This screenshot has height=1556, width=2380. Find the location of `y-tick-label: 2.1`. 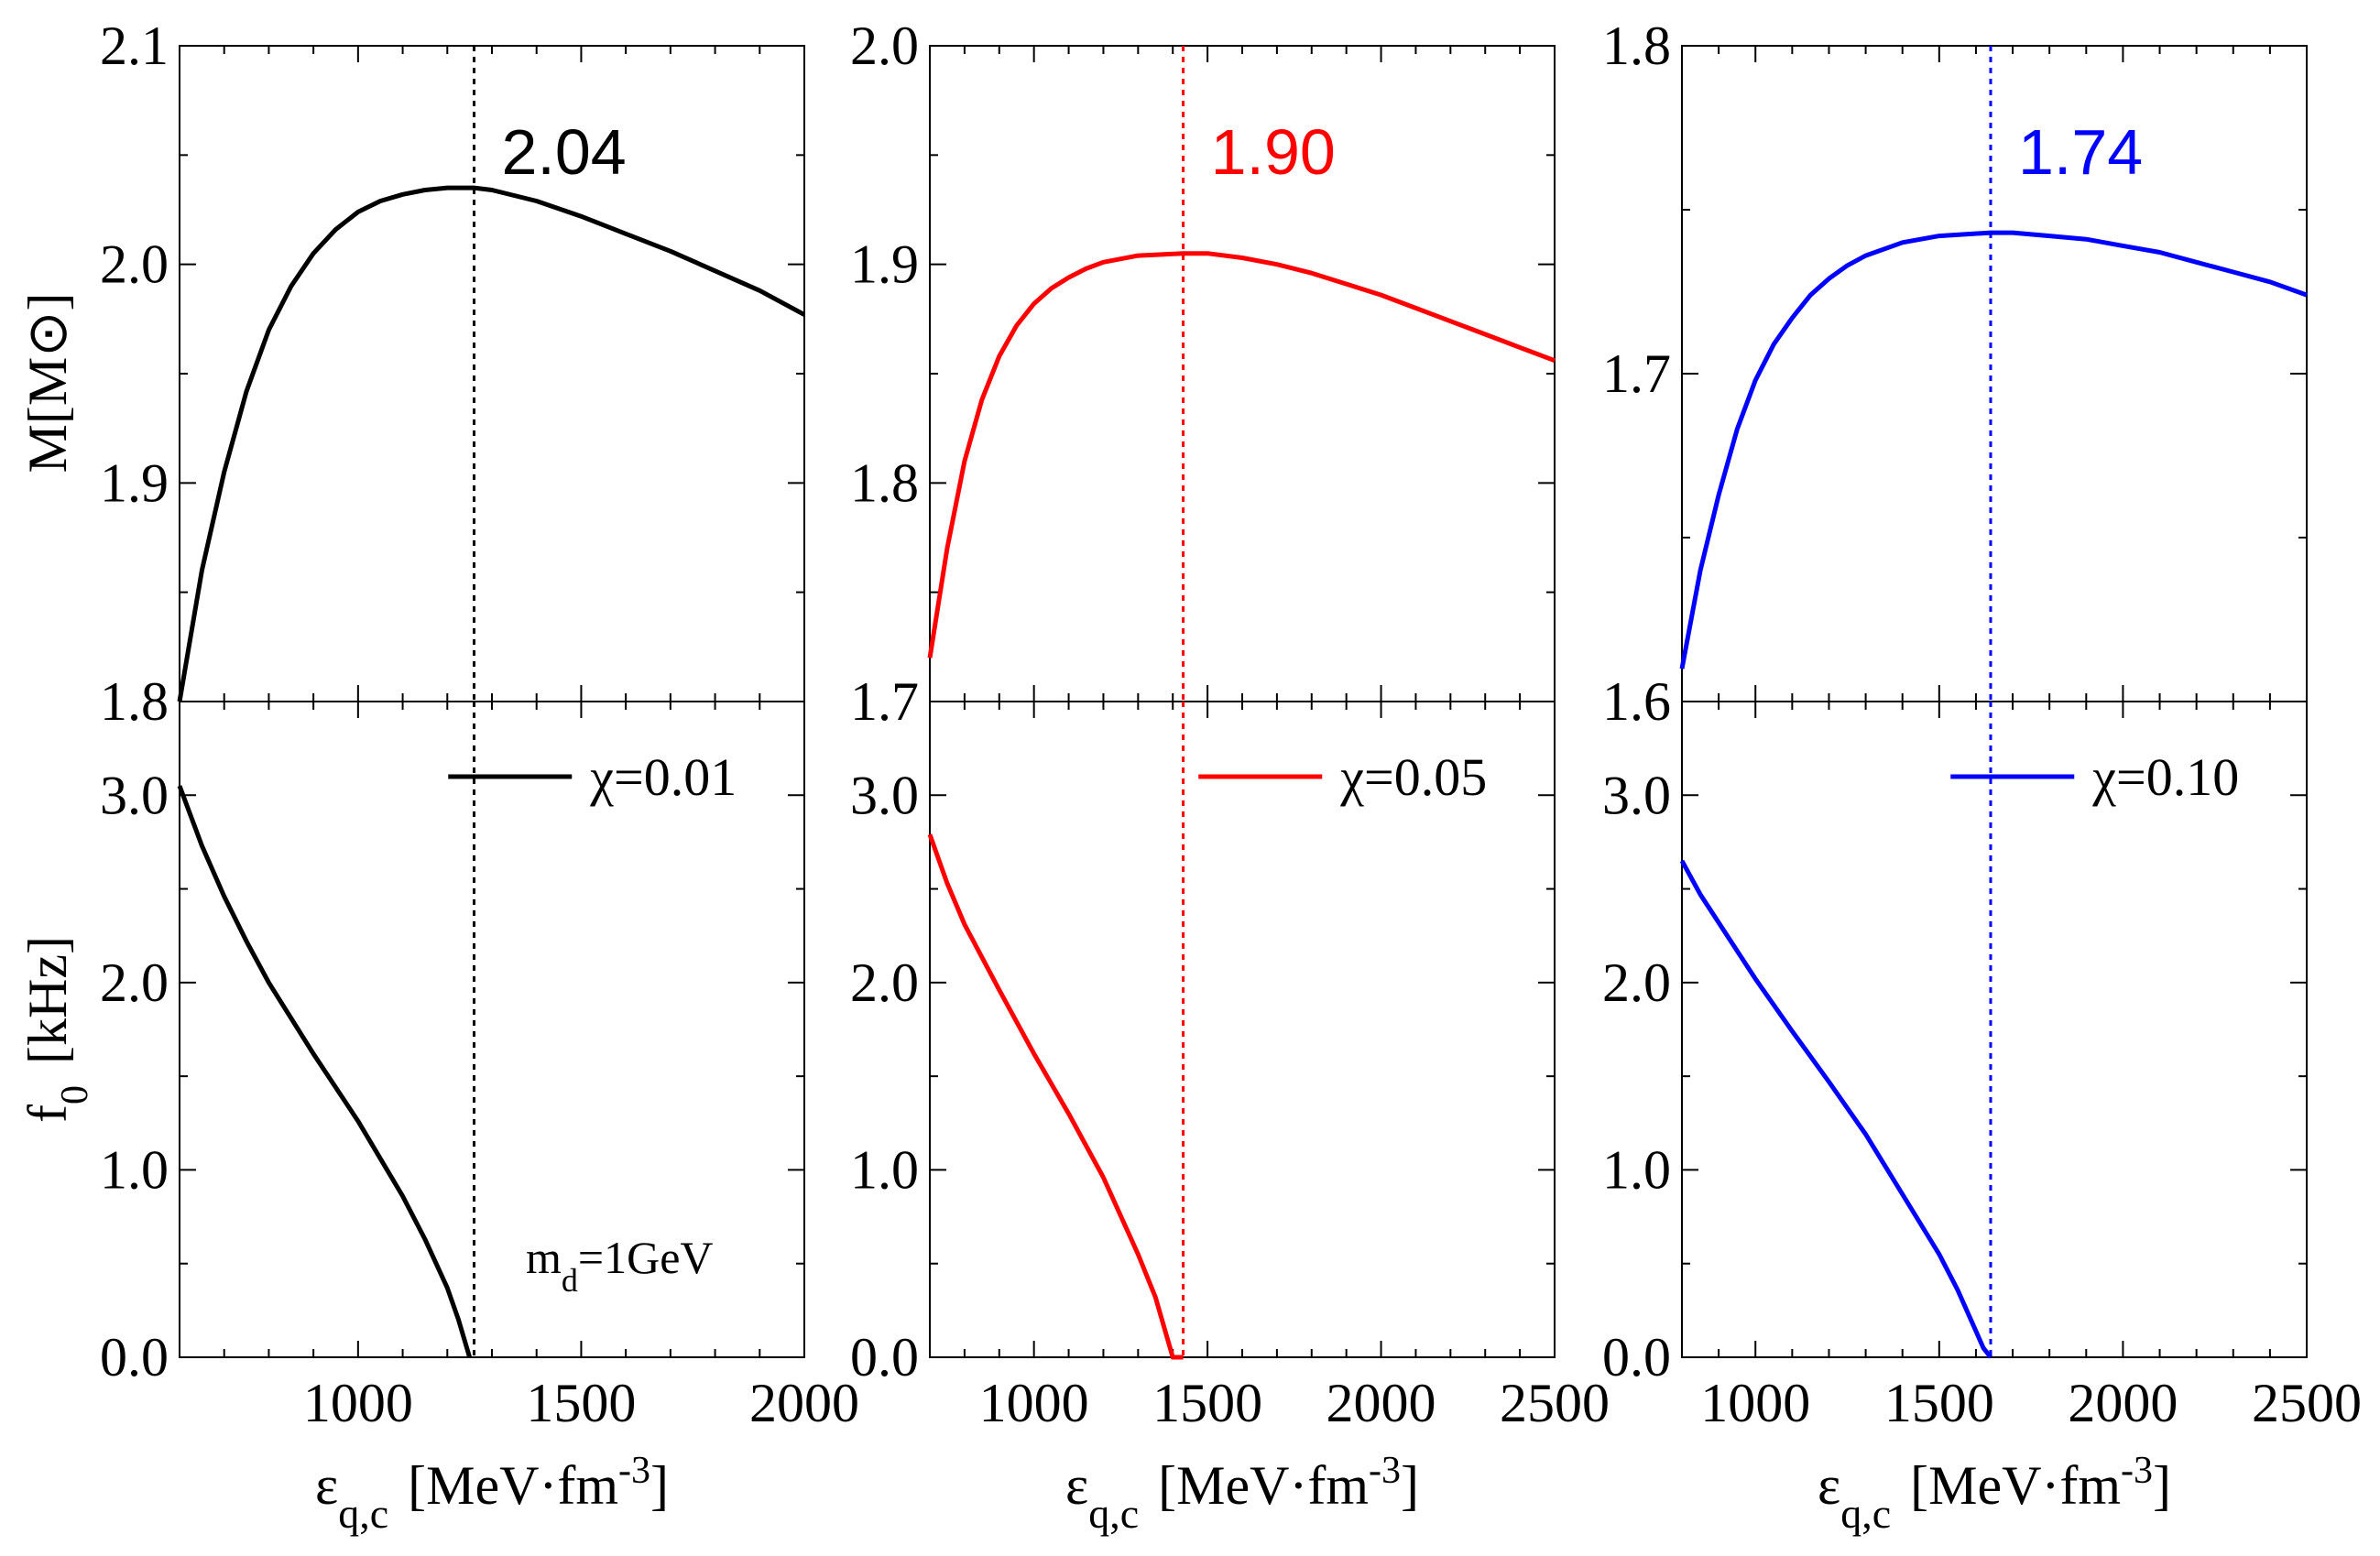

y-tick-label: 2.1 is located at coordinates (134, 46).